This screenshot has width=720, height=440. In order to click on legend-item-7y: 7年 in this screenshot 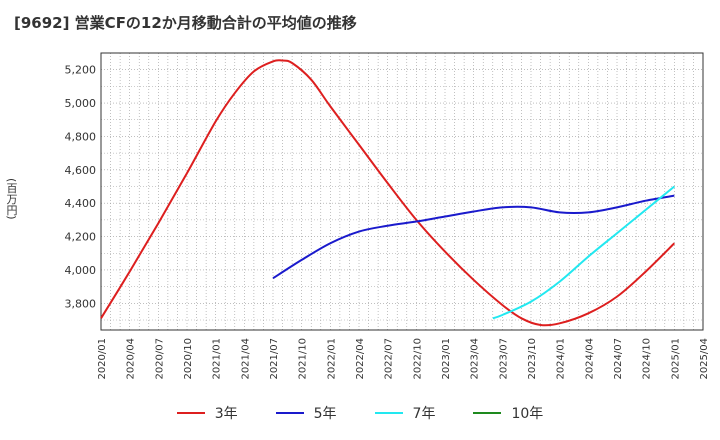, I will do `click(405, 413)`.